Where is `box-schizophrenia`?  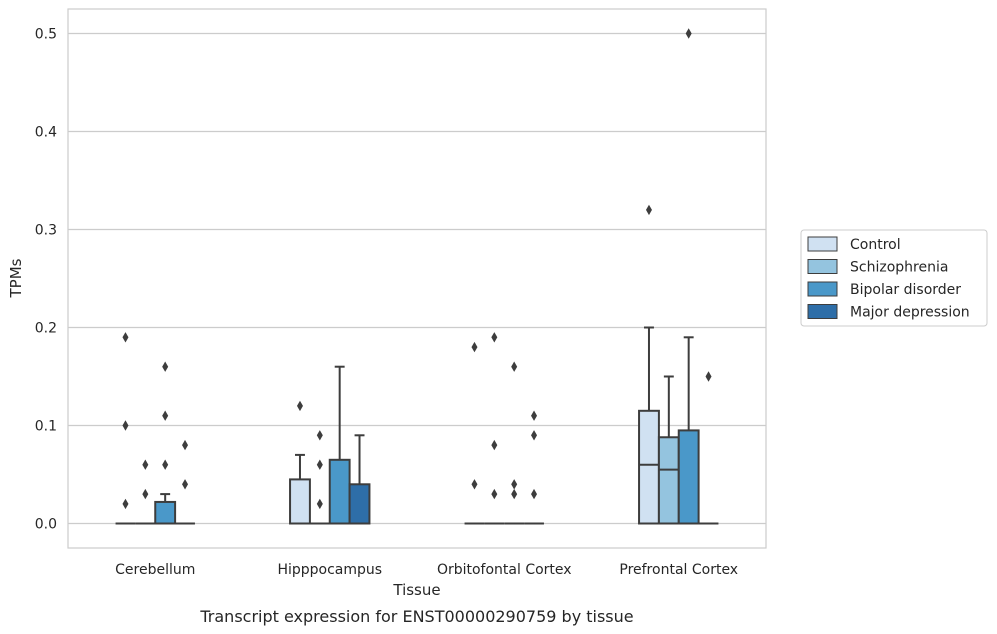 box-schizophrenia is located at coordinates (668, 450).